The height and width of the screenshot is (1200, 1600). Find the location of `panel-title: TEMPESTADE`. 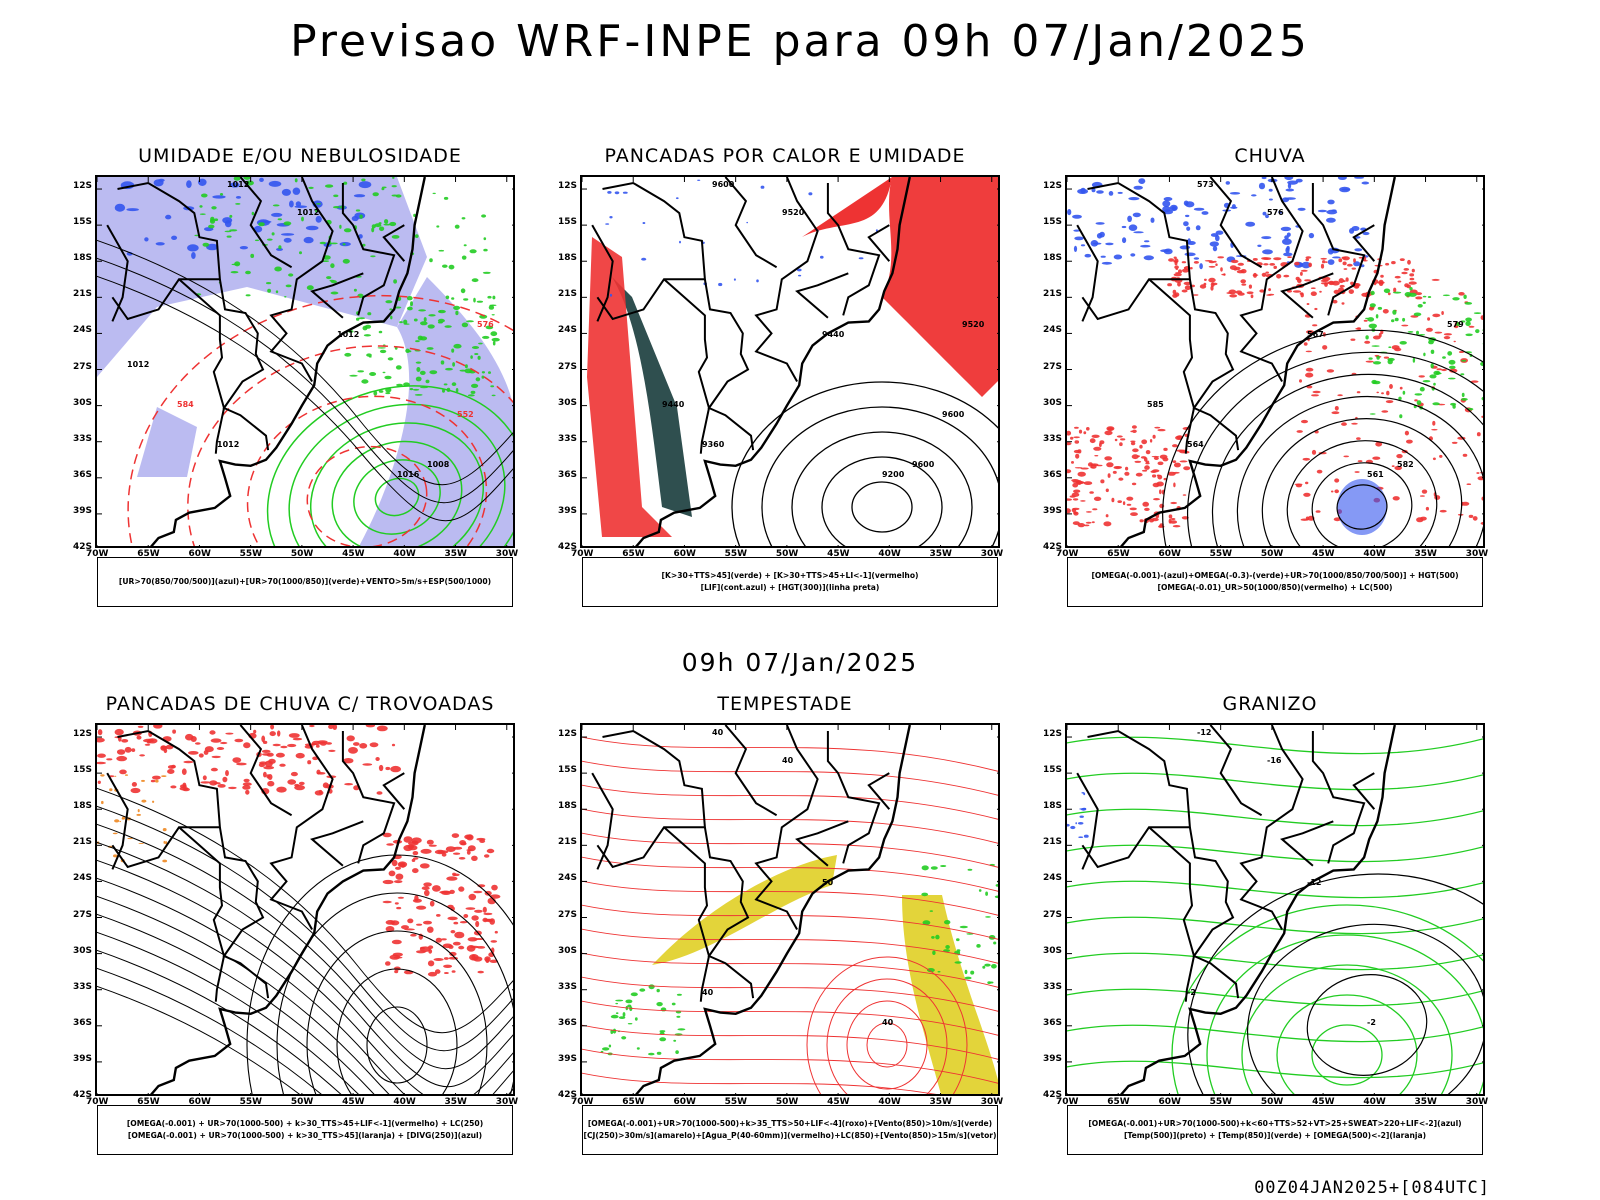

panel-title: TEMPESTADE is located at coordinates (785, 704).